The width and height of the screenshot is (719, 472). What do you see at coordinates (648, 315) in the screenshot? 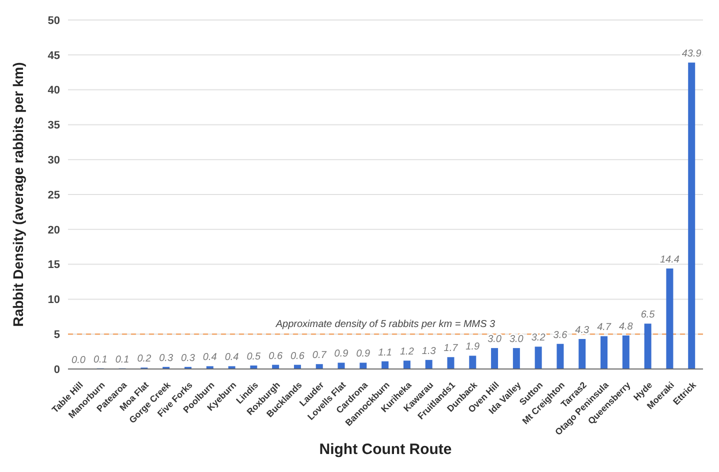
I see `data-label: 6.5` at bounding box center [648, 315].